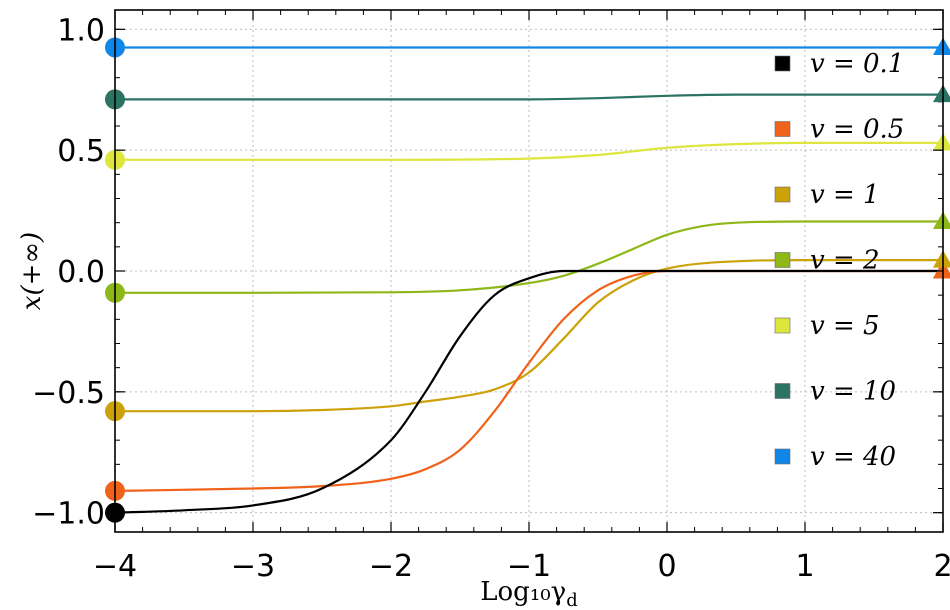 This screenshot has height=610, width=950. I want to click on y-axis-title: x(+∞), so click(32, 271).